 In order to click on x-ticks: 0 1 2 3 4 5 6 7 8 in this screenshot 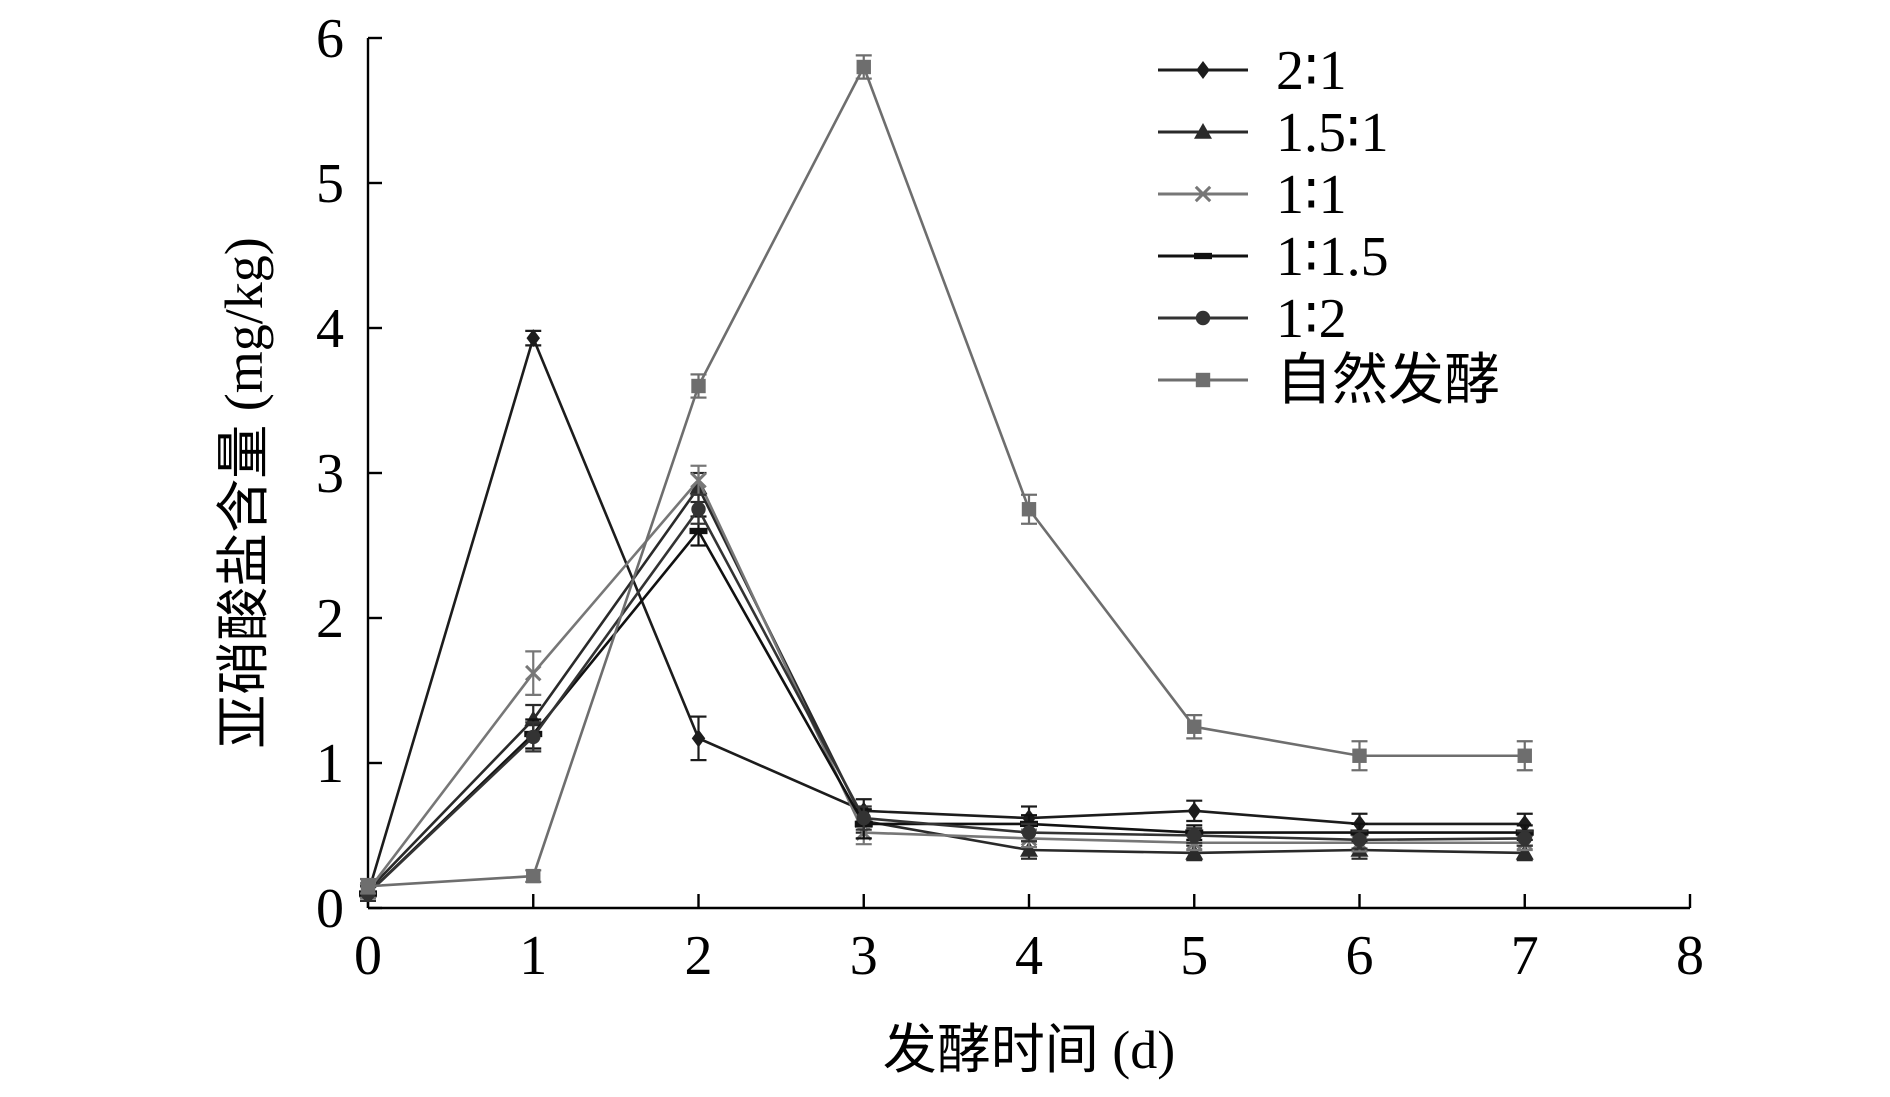, I will do `click(1029, 940)`.